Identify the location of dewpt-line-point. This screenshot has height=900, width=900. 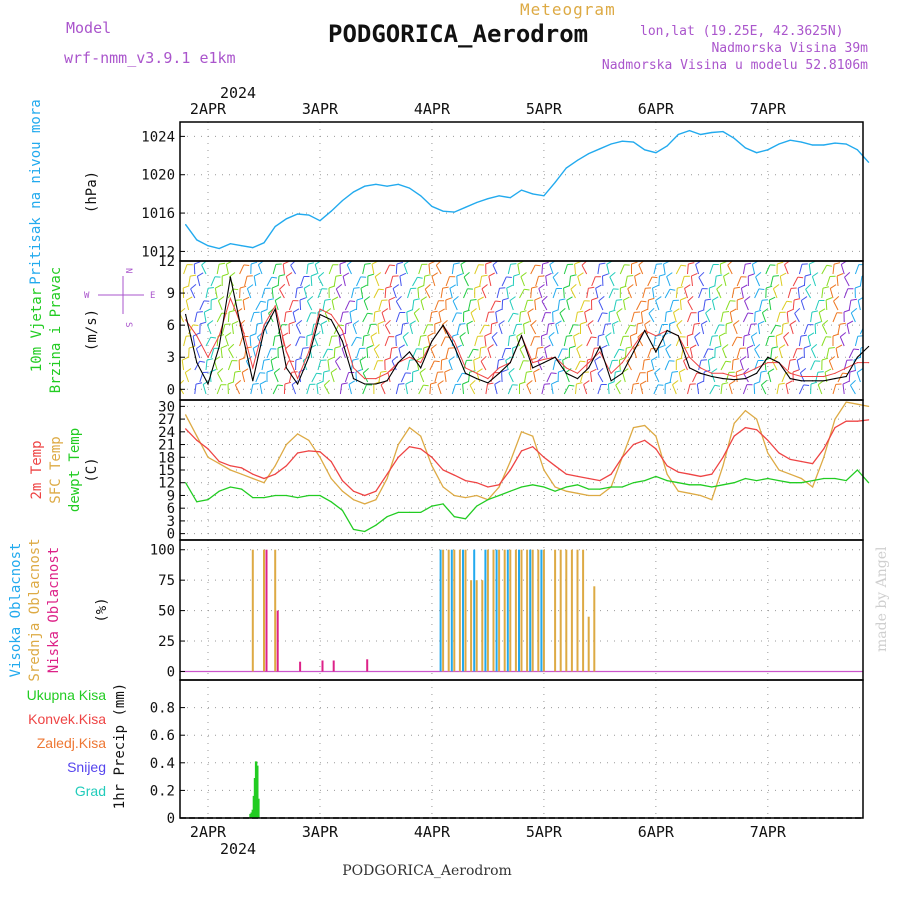
(465, 519).